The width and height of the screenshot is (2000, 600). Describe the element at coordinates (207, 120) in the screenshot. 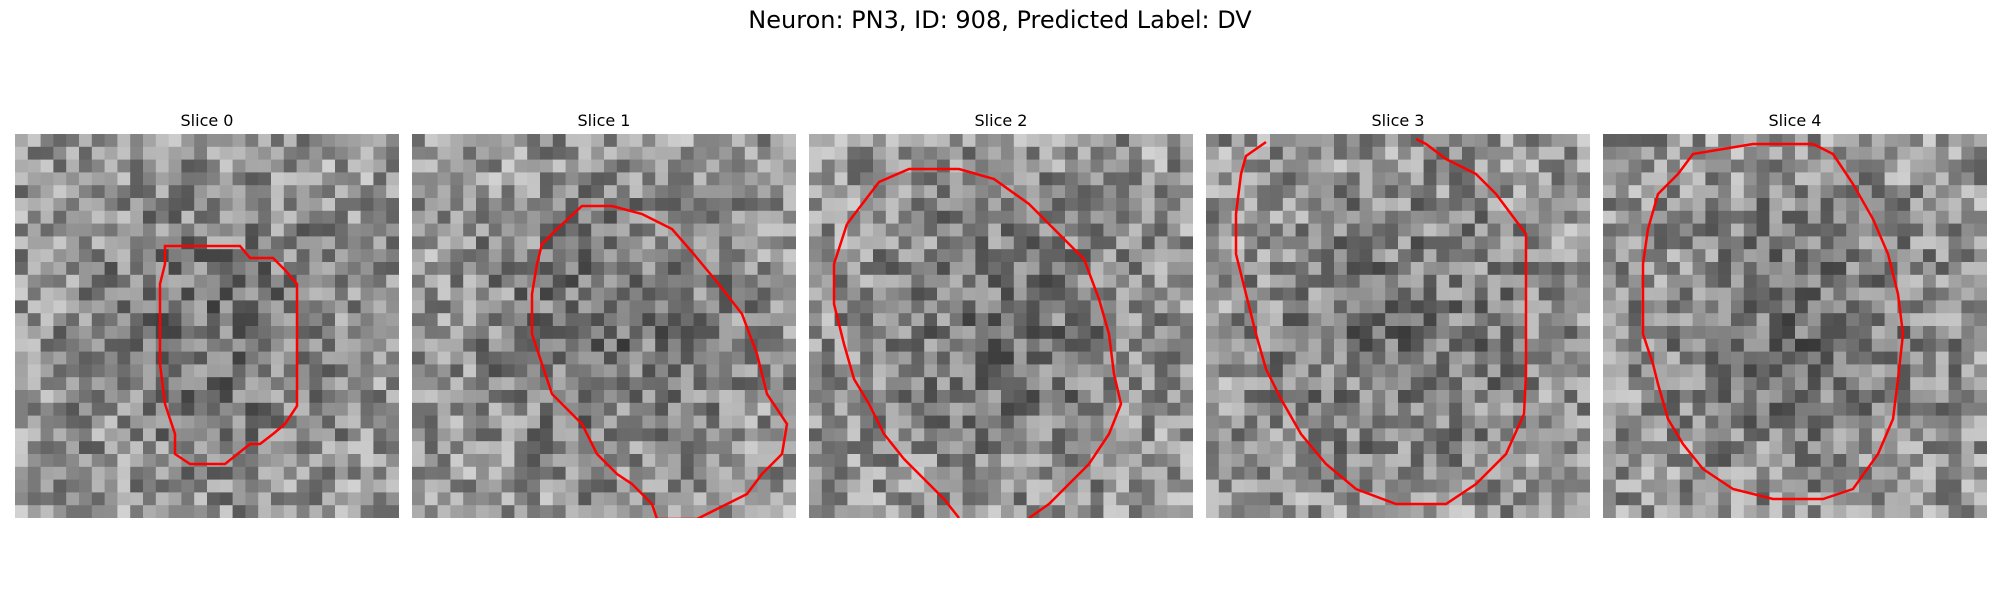

I see `slice-title: Slice 0` at that location.